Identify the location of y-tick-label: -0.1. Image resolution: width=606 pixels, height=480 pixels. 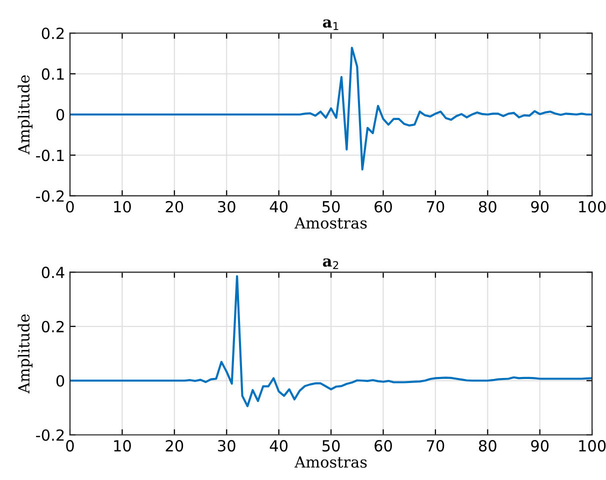
(50, 156).